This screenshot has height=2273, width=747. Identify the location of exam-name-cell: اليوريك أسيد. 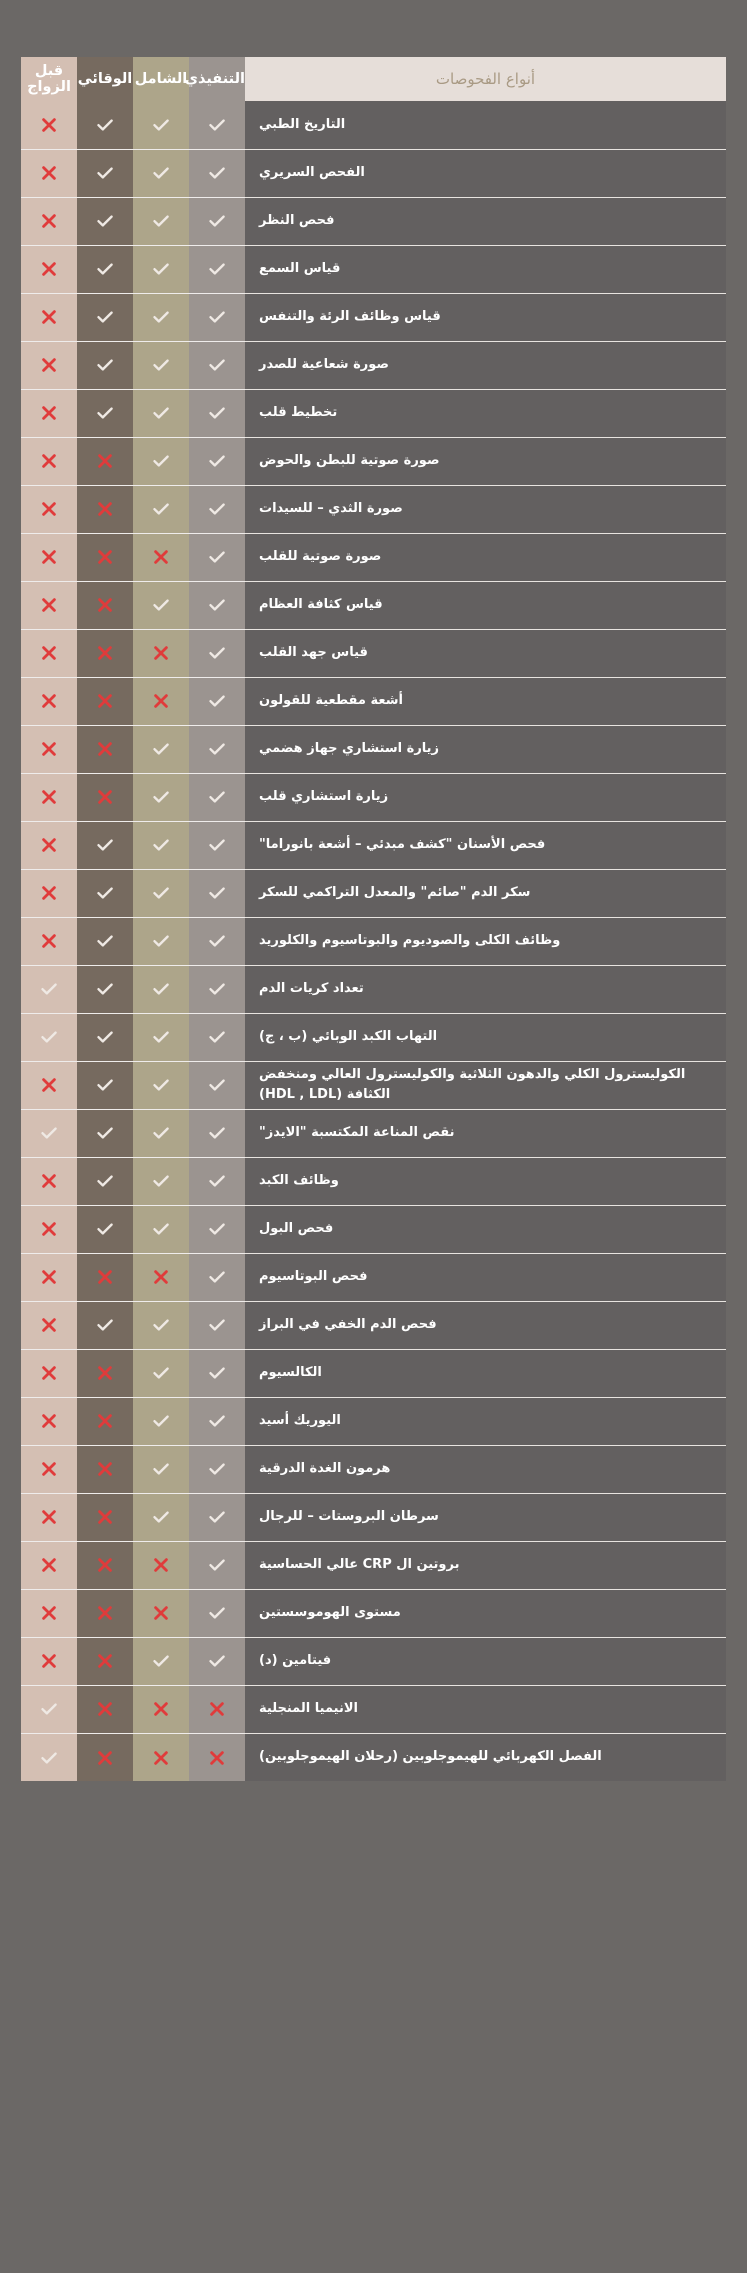
(485, 1420).